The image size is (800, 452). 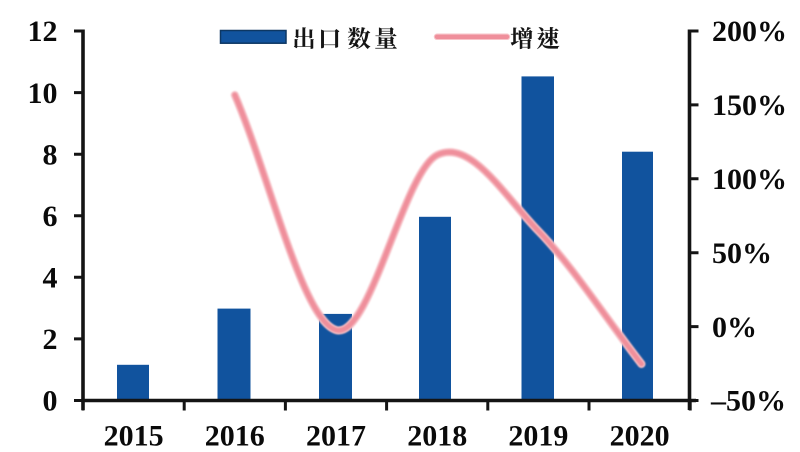 What do you see at coordinates (50, 216) in the screenshot?
I see `svg-text: 6` at bounding box center [50, 216].